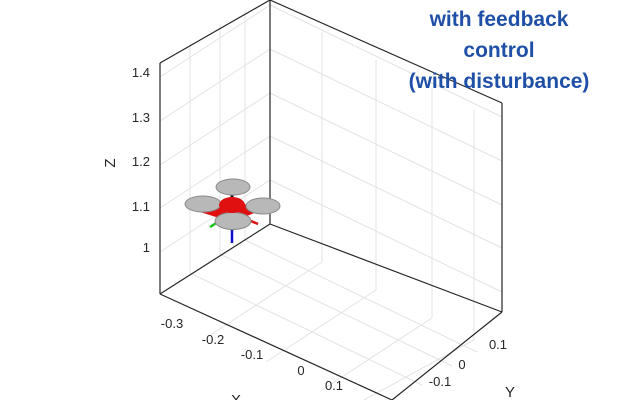 This screenshot has height=400, width=640. Describe the element at coordinates (499, 19) in the screenshot. I see `caption-line: with feedback` at that location.